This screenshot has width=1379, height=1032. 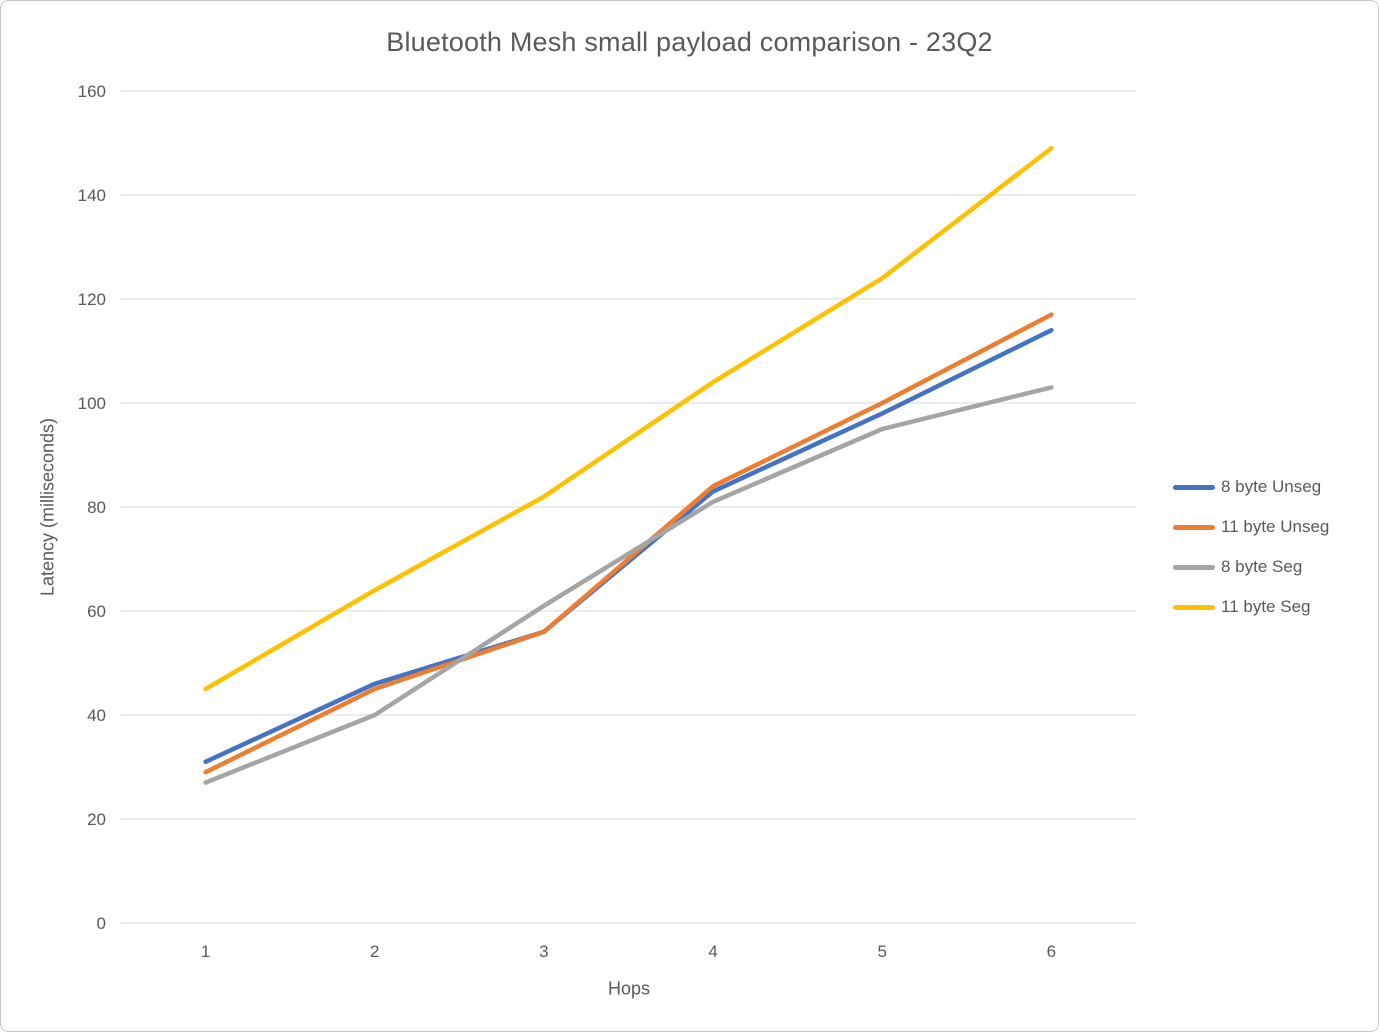 What do you see at coordinates (92, 299) in the screenshot?
I see `y-tick-label-120: 120` at bounding box center [92, 299].